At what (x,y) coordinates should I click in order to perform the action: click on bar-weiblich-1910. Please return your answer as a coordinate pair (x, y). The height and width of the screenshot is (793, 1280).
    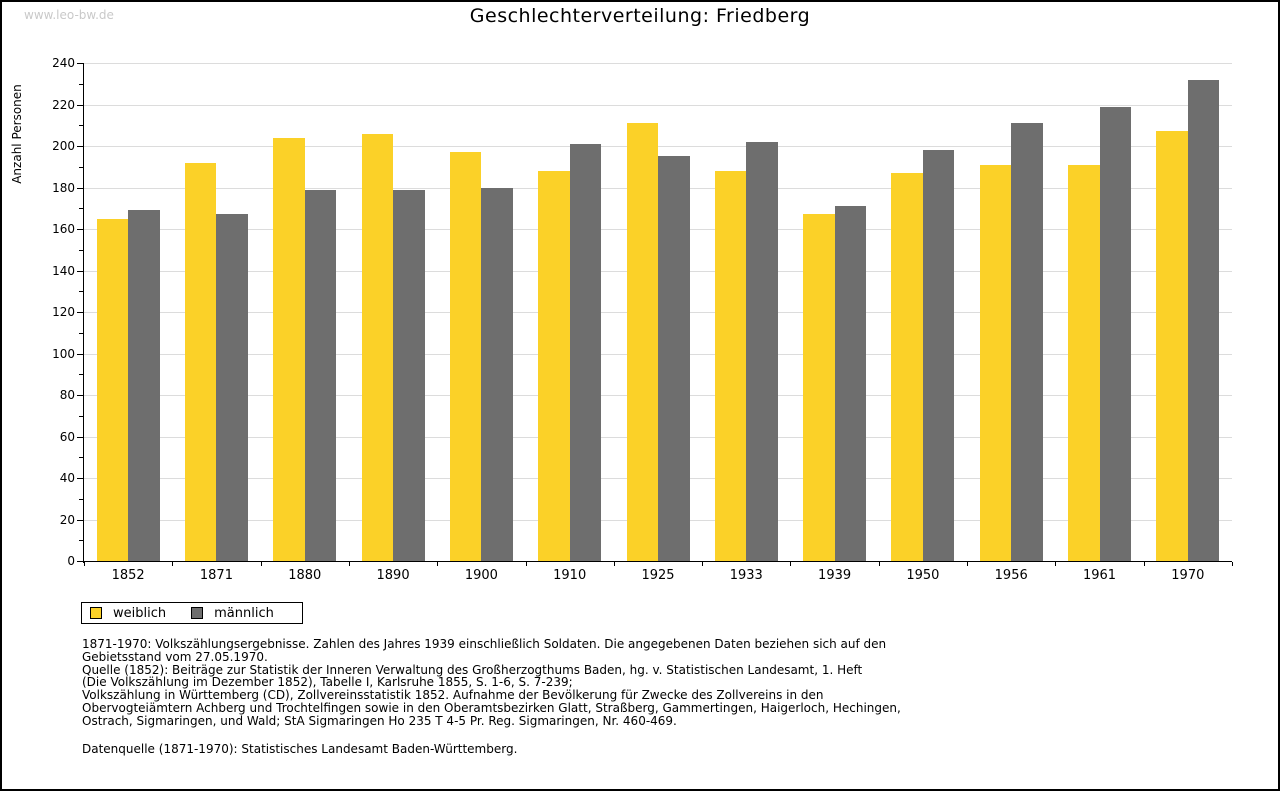
    Looking at the image, I should click on (554, 365).